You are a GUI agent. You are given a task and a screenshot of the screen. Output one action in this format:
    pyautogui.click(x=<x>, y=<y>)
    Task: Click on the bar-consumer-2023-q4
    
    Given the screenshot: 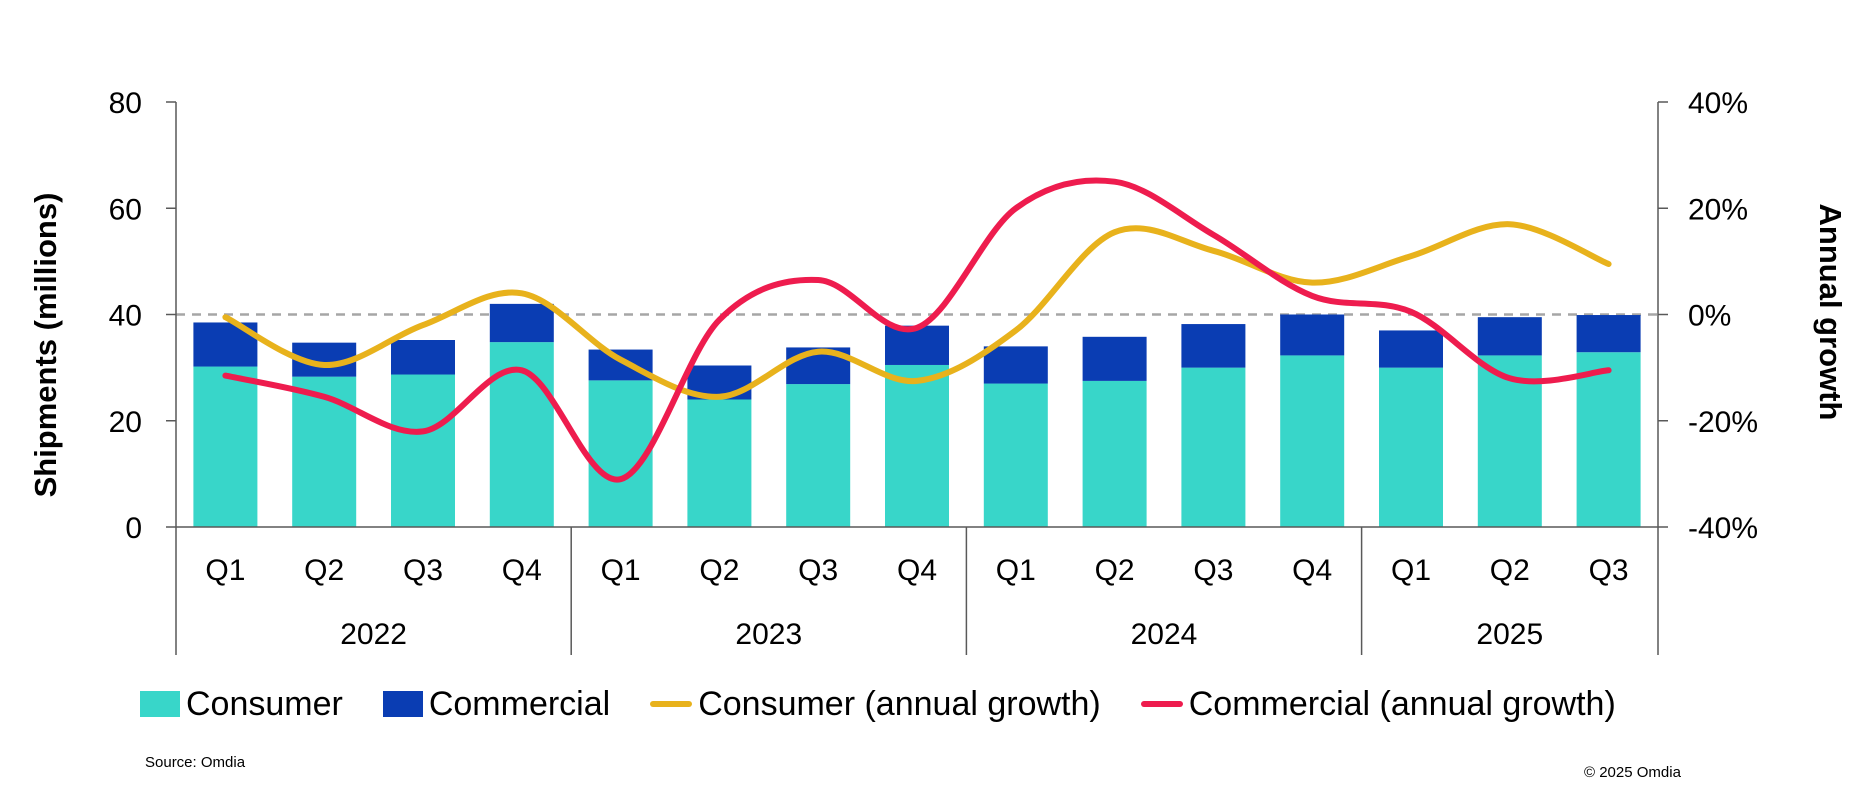 What is the action you would take?
    pyautogui.click(x=917, y=445)
    